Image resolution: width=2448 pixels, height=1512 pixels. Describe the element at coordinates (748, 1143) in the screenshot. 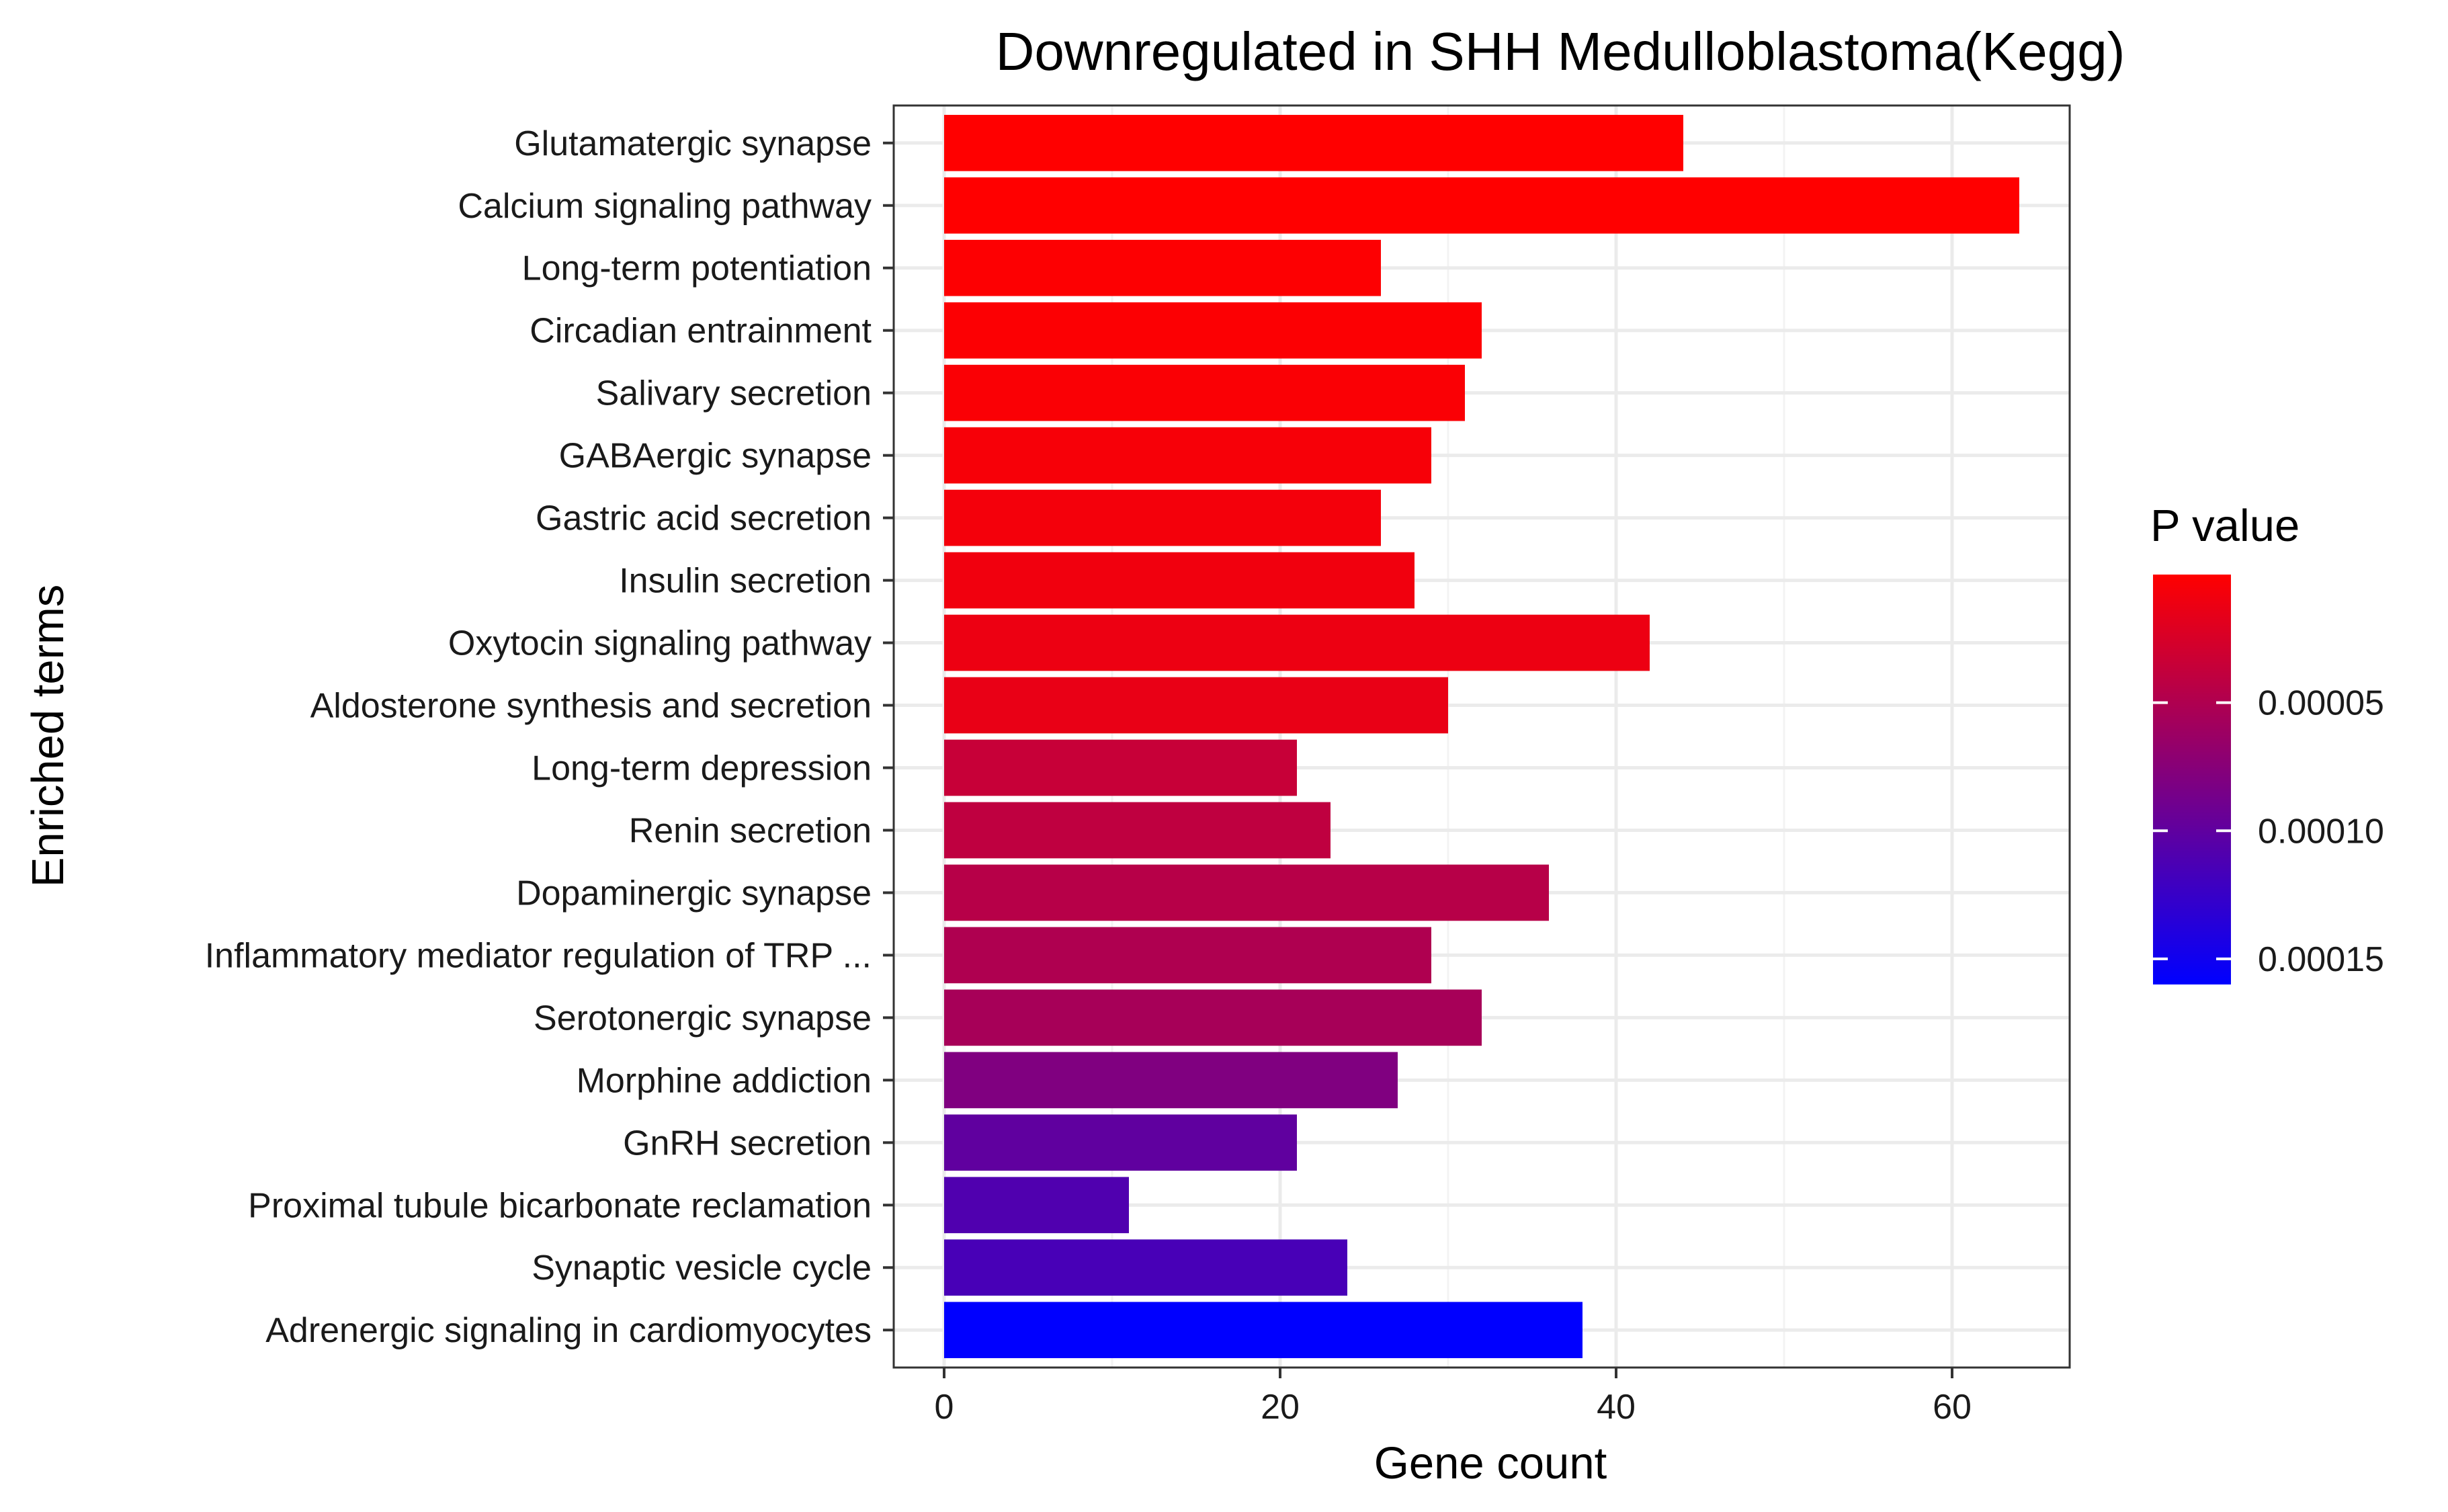

I see `y-tick-label: GnRH secretion` at that location.